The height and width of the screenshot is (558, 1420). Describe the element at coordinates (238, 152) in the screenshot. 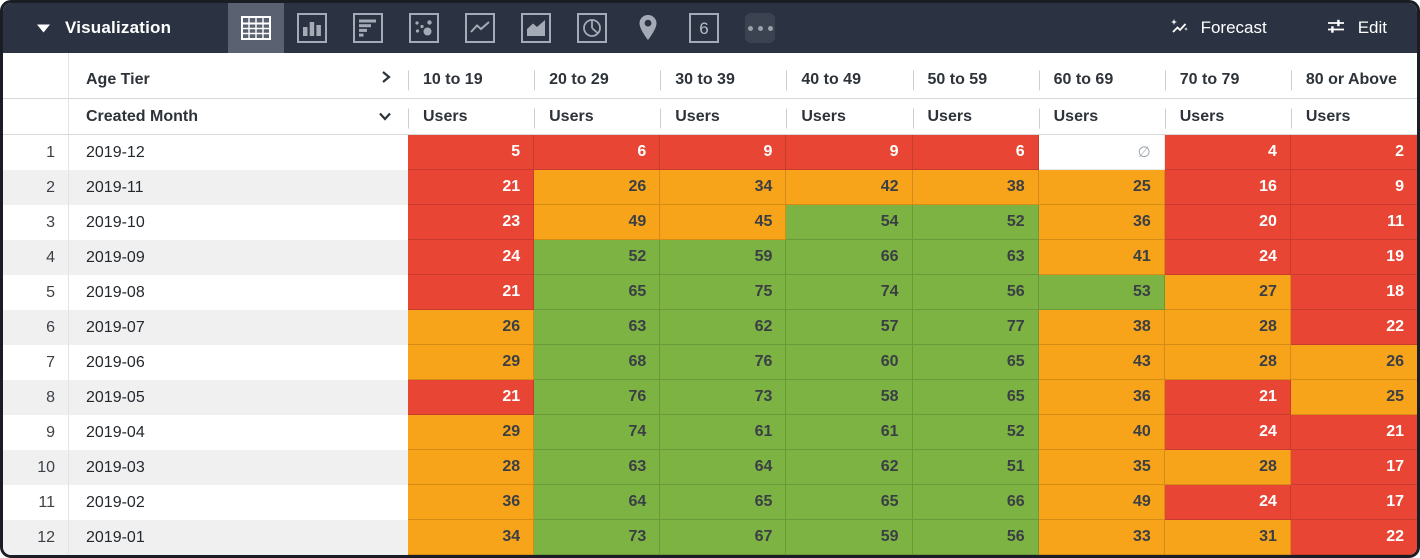

I see `created-month-cell: 2019-12` at that location.